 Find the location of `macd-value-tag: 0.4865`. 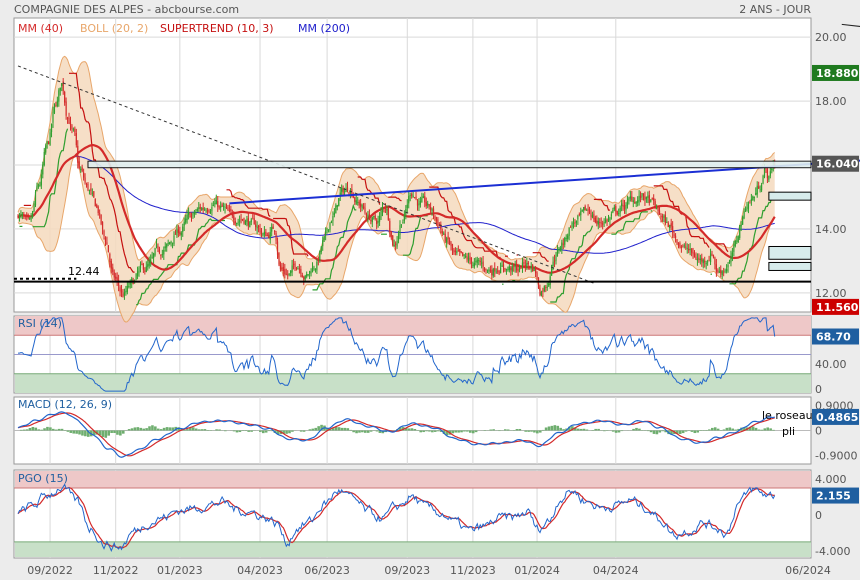

macd-value-tag: 0.4865 is located at coordinates (837, 417).